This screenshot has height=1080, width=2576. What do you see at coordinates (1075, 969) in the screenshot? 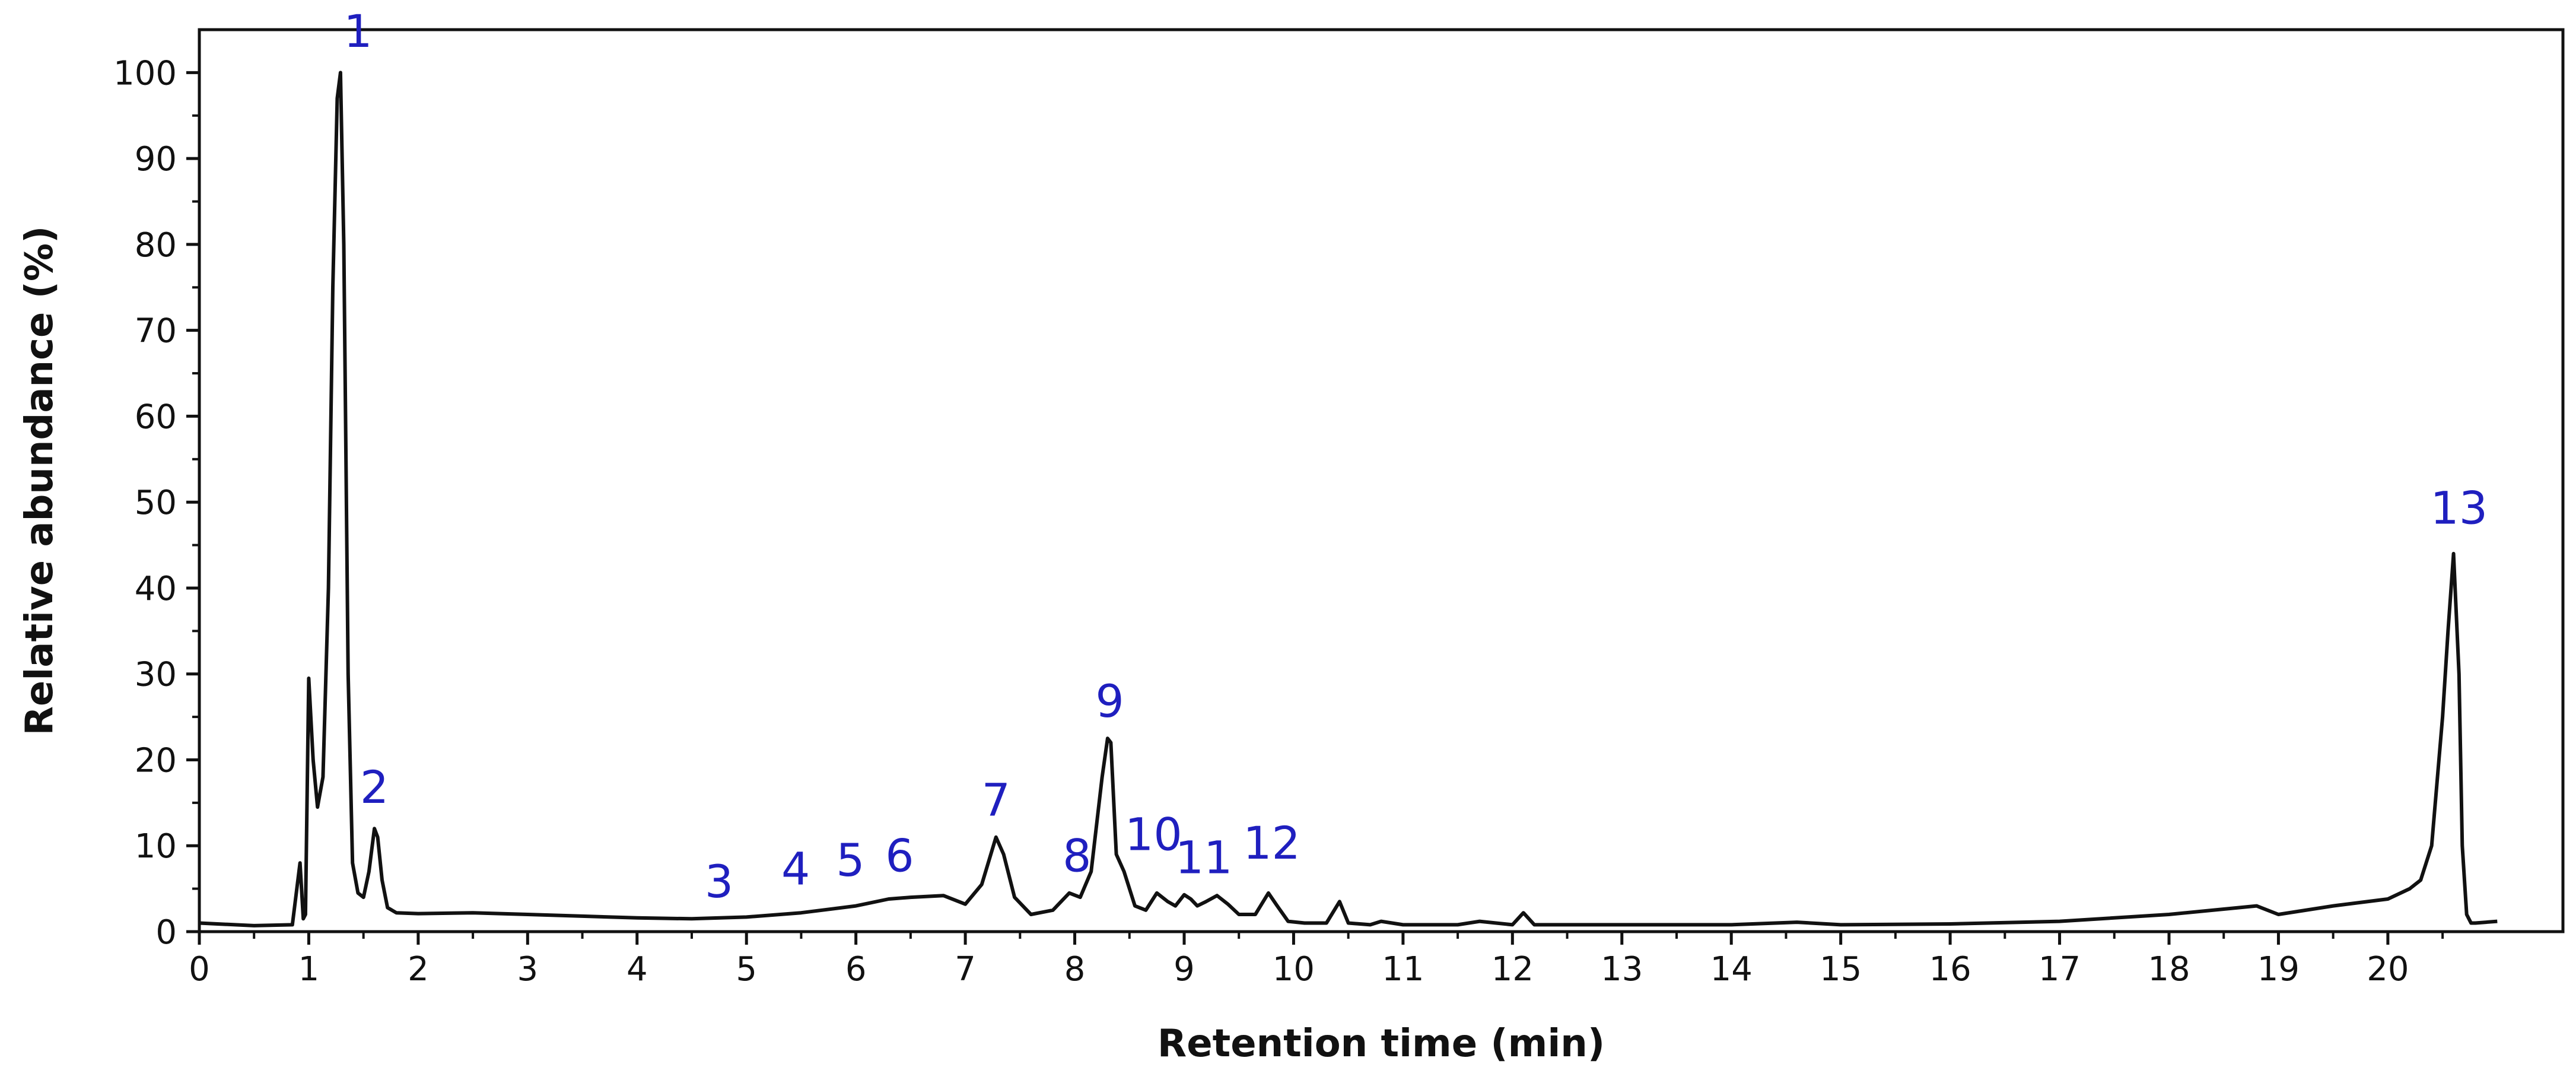
I see `x-tick-label: 8` at bounding box center [1075, 969].